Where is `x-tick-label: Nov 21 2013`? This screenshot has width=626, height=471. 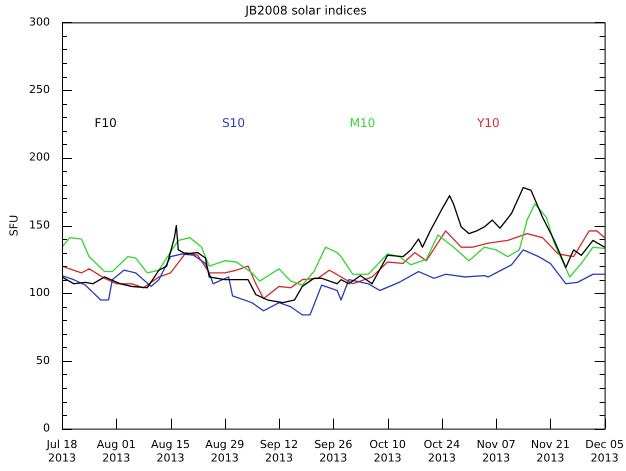
x-tick-label: Nov 21 2013 is located at coordinates (550, 451).